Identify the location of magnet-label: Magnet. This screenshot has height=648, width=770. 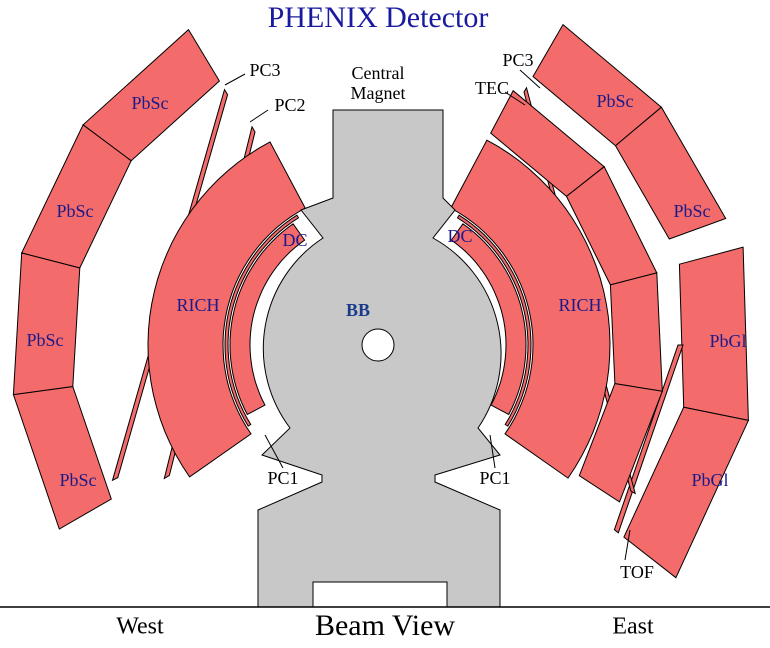
(378, 93).